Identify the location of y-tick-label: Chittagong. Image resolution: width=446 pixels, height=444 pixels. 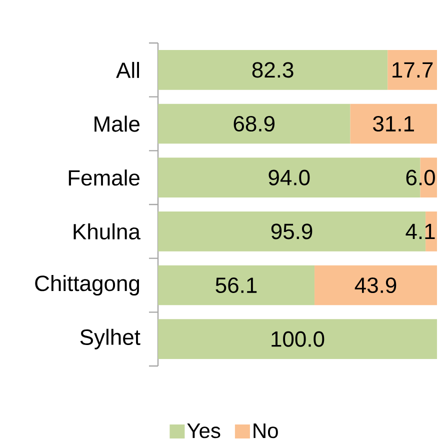
(87, 285).